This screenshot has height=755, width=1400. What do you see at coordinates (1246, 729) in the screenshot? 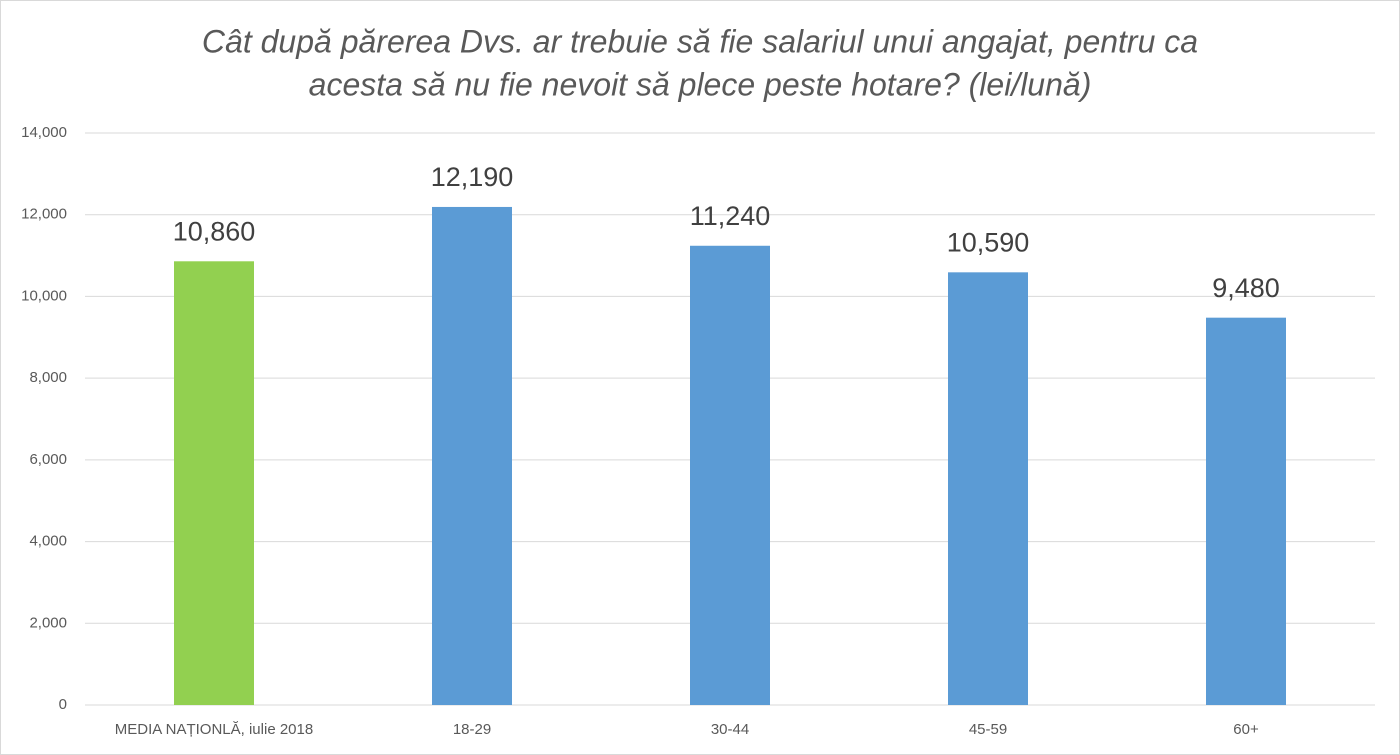
I see `x-tick-label: 60+` at bounding box center [1246, 729].